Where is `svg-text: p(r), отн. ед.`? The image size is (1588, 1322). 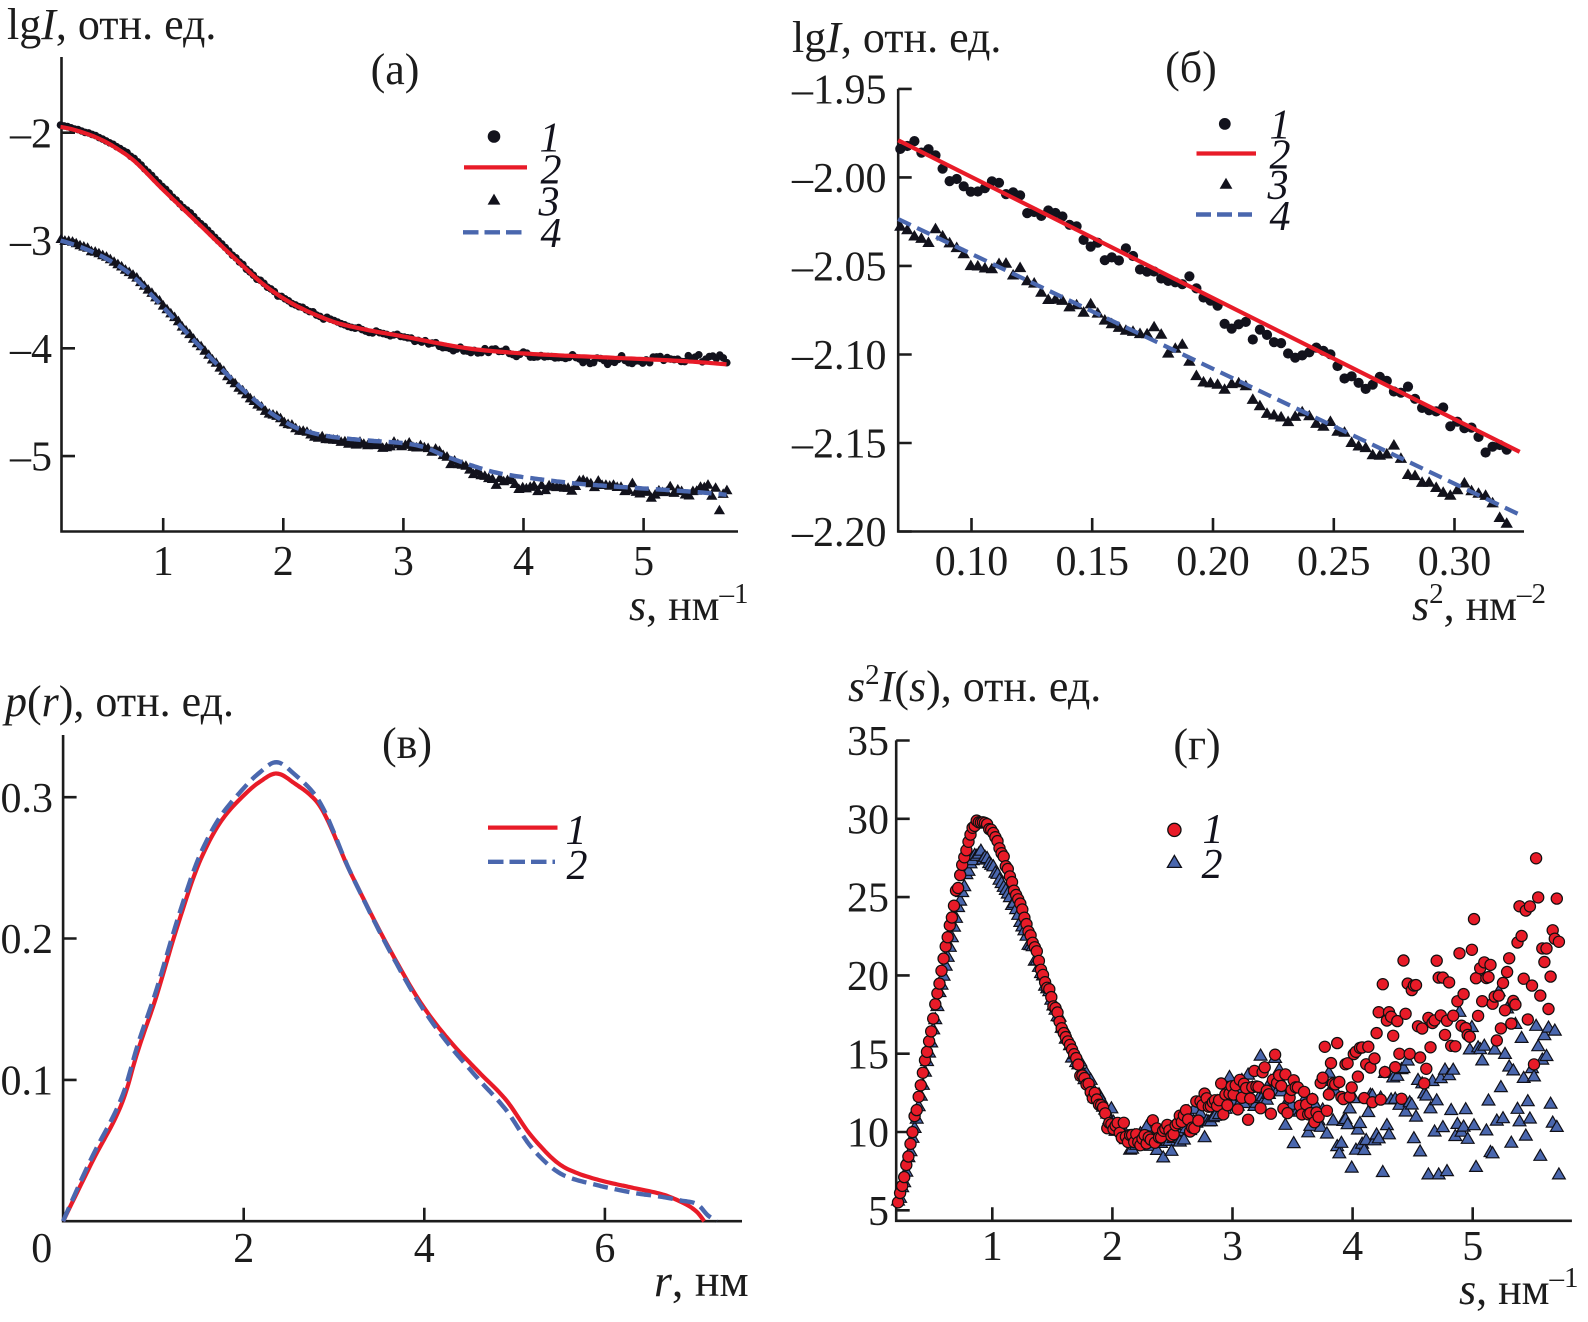 svg-text: p(r), отн. ед. is located at coordinates (118, 701).